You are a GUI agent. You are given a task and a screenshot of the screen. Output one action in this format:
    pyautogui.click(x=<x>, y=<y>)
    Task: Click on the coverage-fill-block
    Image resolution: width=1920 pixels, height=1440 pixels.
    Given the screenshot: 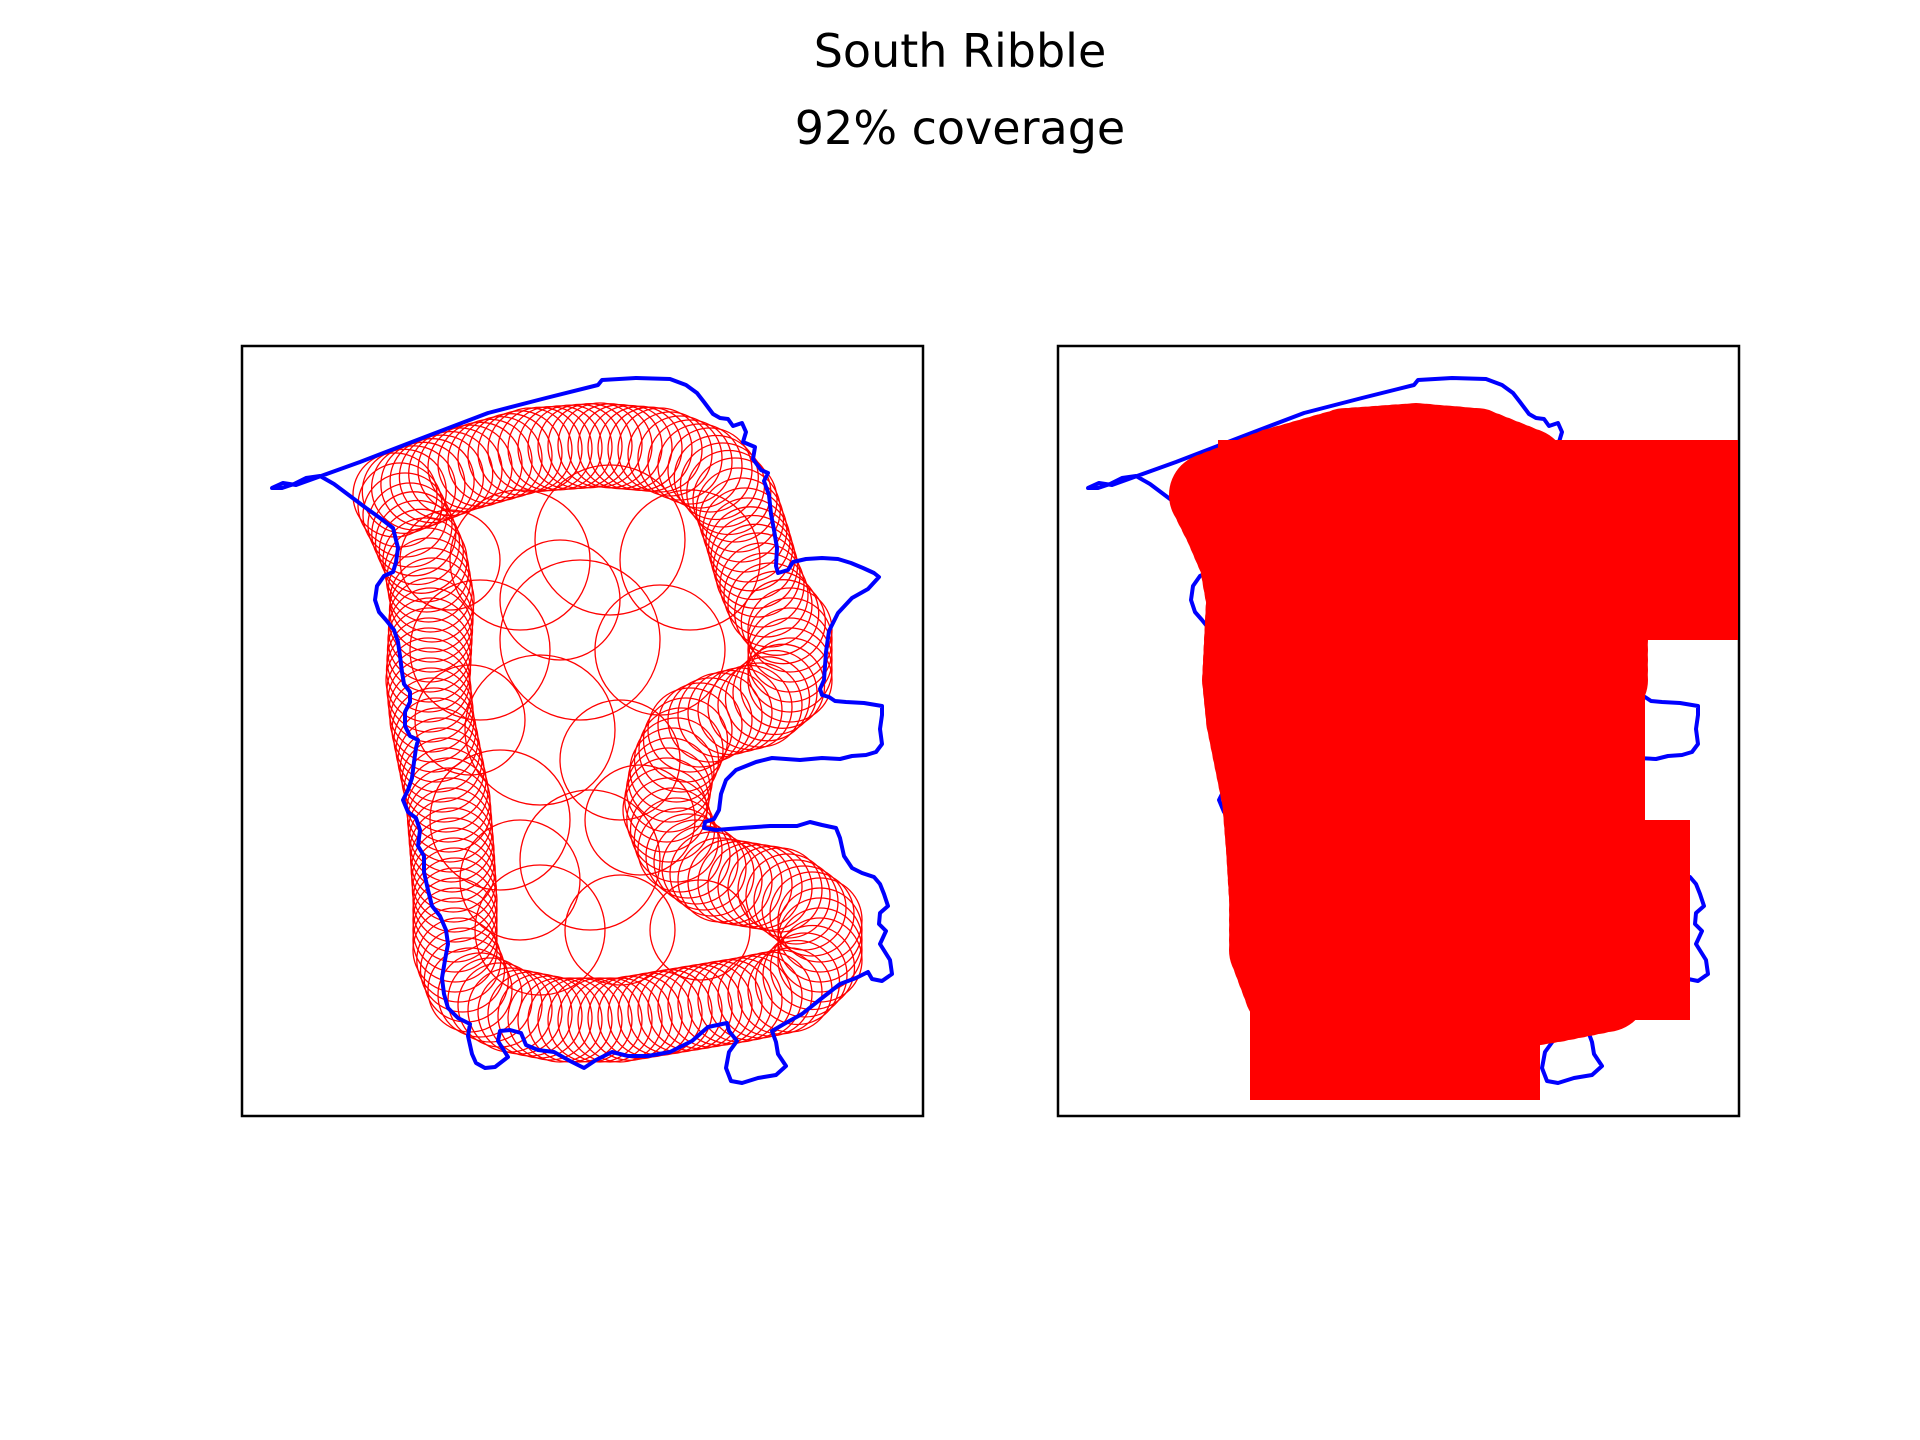 What is the action you would take?
    pyautogui.click(x=1580, y=920)
    